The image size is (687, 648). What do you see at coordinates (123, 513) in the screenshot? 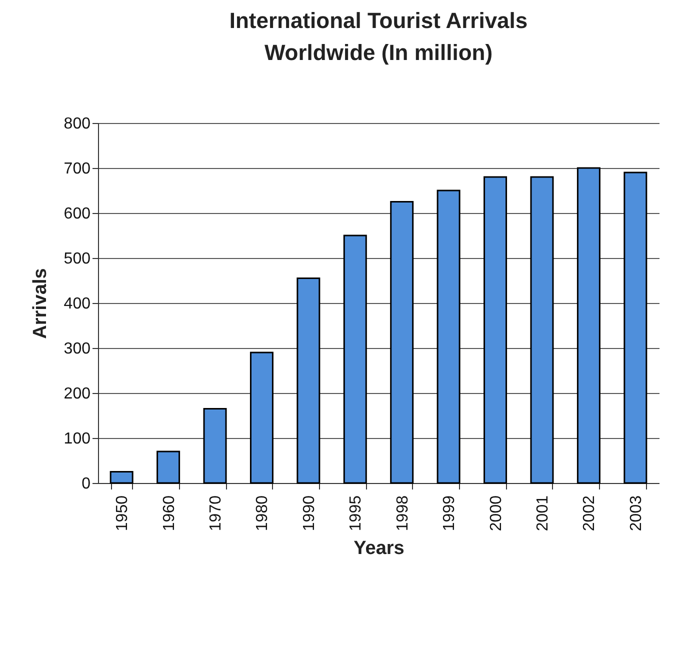
I see `x-tick-label: 1950` at bounding box center [123, 513].